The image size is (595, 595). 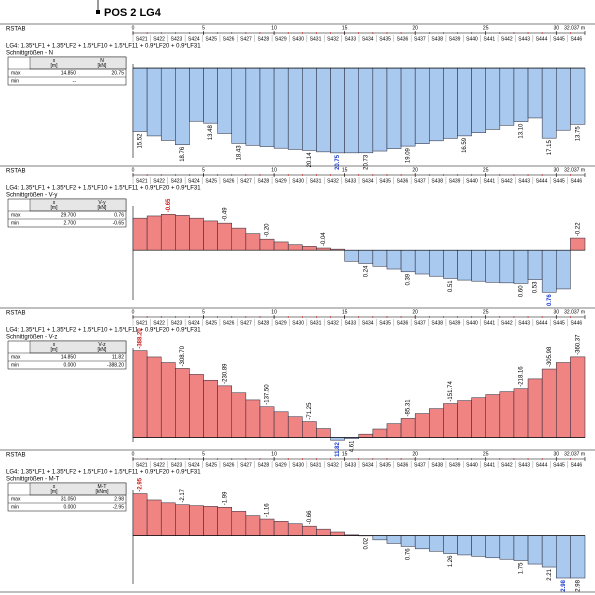 I want to click on member-label: S439, so click(x=455, y=465).